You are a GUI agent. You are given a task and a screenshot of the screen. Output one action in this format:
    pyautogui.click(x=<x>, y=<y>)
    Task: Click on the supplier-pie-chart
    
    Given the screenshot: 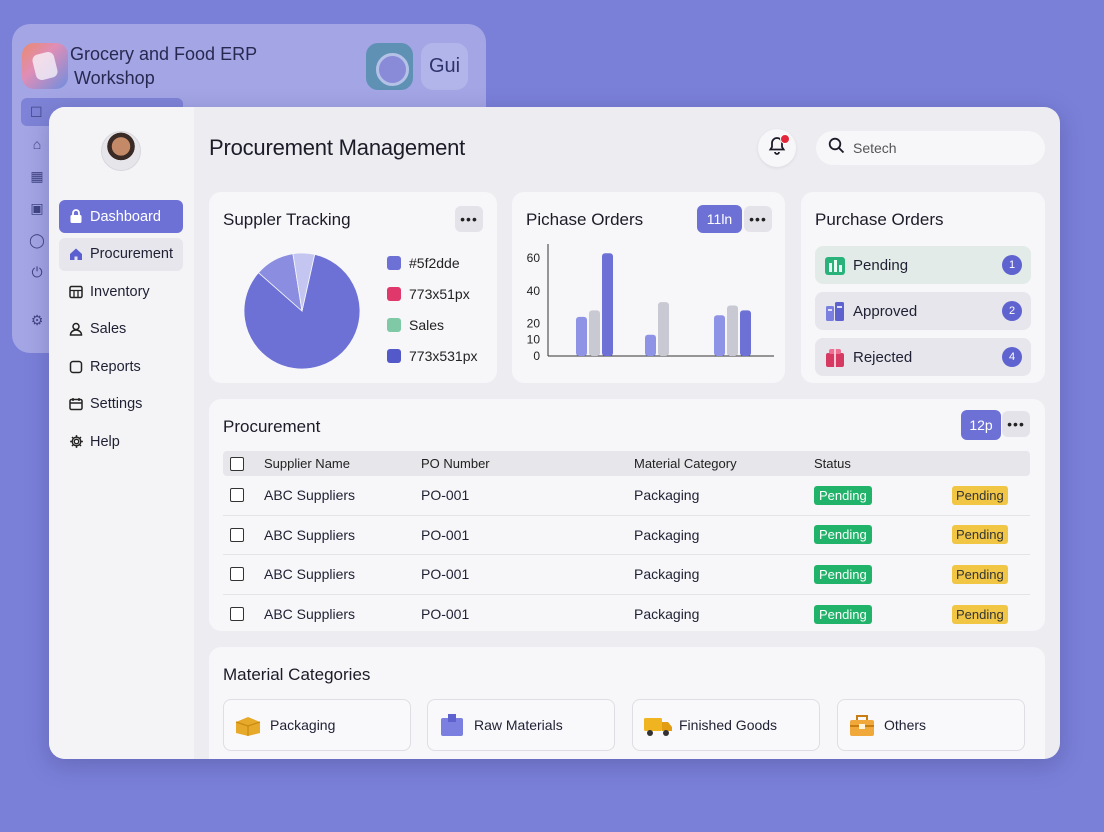 What is the action you would take?
    pyautogui.click(x=302, y=311)
    